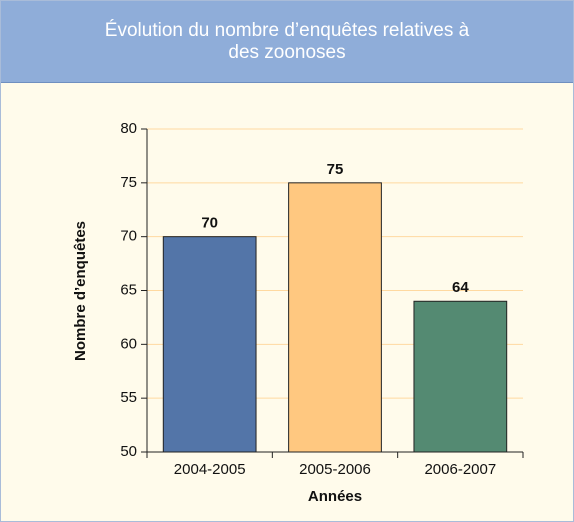 This screenshot has height=522, width=574. Describe the element at coordinates (209, 223) in the screenshot. I see `value-label: 70` at that location.